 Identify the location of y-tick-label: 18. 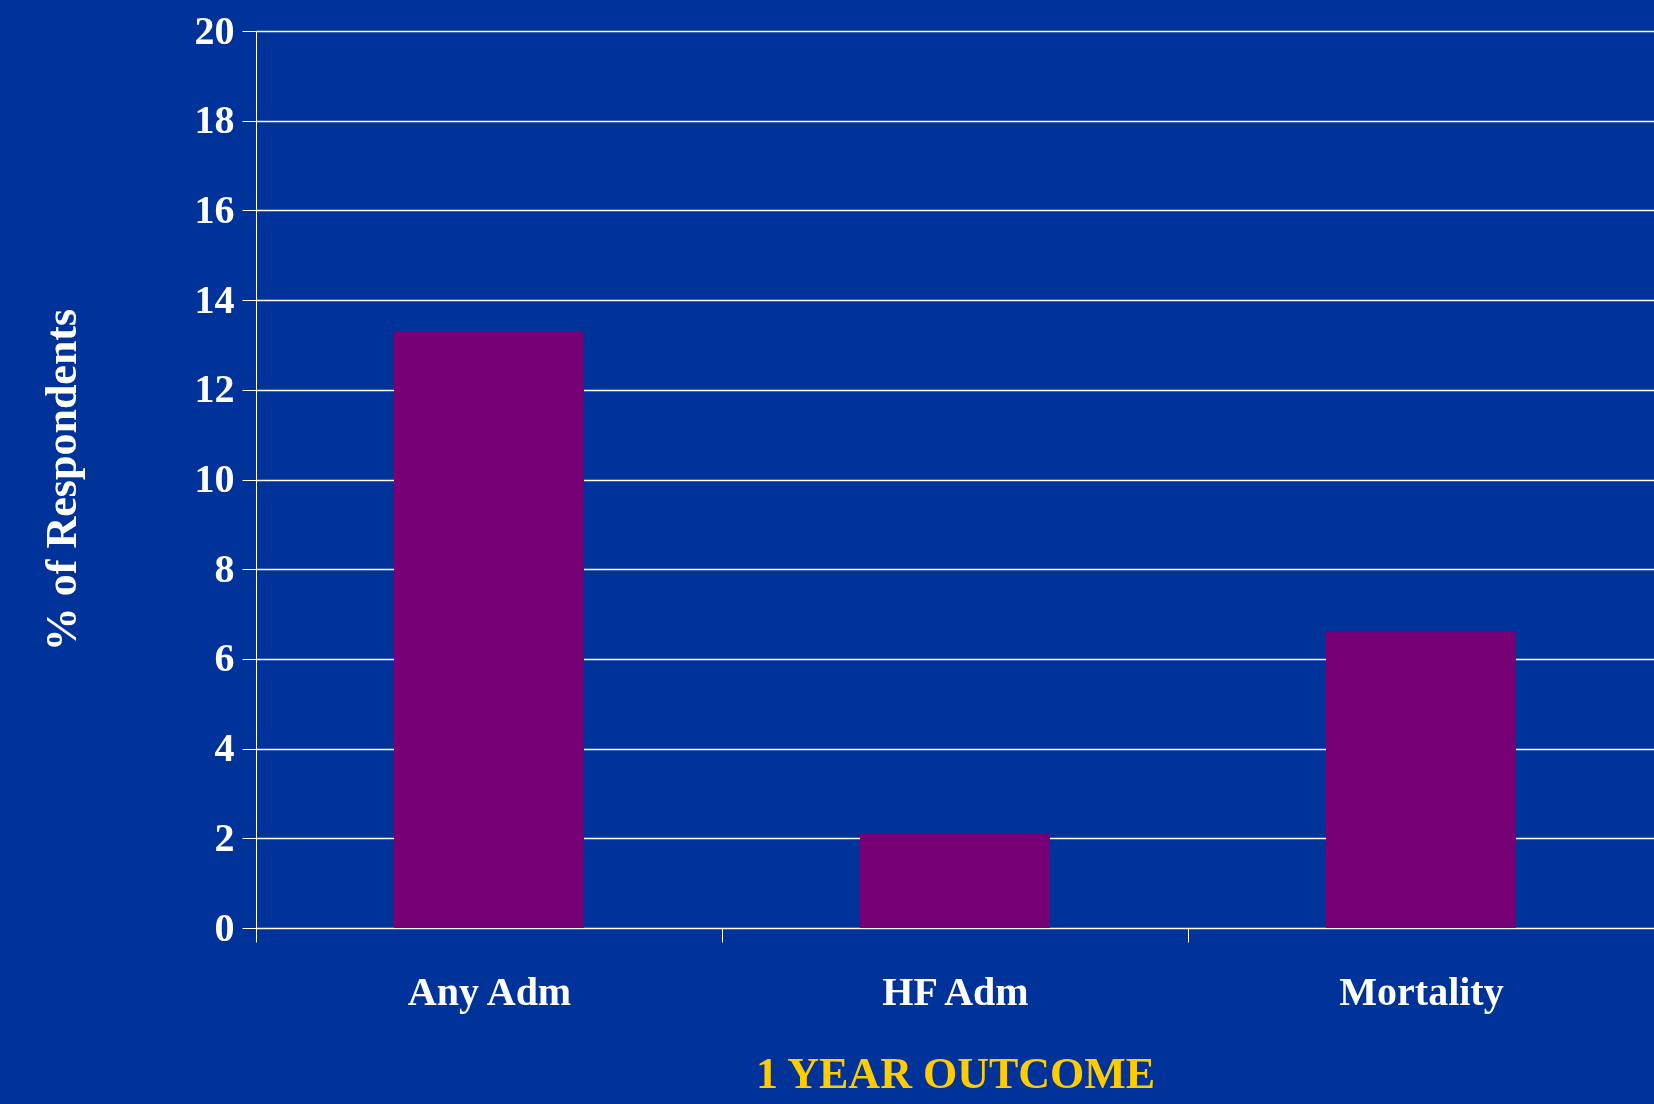
(214, 120).